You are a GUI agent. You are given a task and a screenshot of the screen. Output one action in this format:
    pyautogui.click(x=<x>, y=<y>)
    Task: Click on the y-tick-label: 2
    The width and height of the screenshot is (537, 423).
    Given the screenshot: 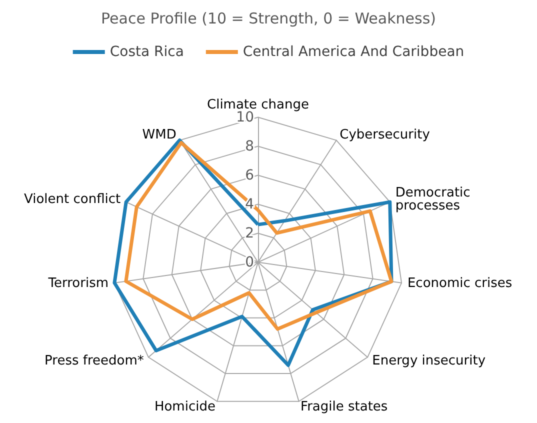 What is the action you would take?
    pyautogui.click(x=249, y=233)
    